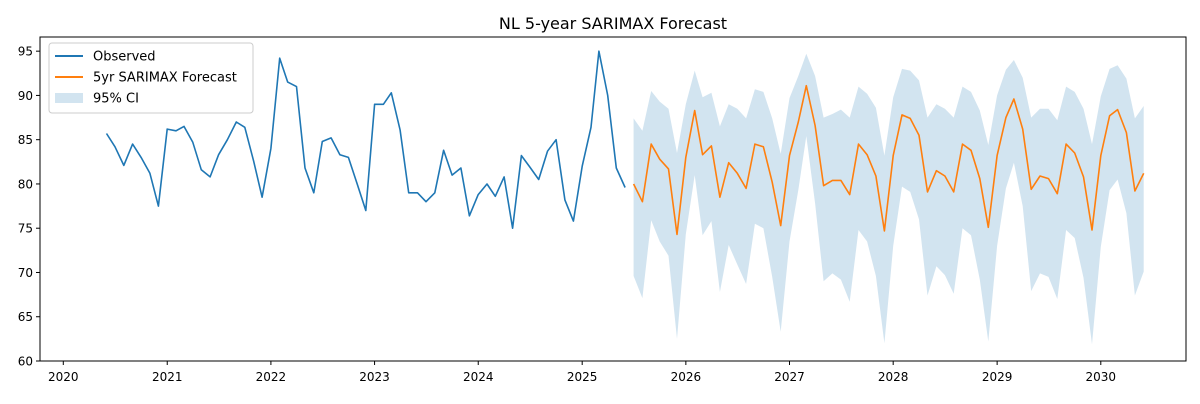 Image resolution: width=1200 pixels, height=404 pixels. Describe the element at coordinates (124, 57) in the screenshot. I see `legend-label: Observed` at that location.